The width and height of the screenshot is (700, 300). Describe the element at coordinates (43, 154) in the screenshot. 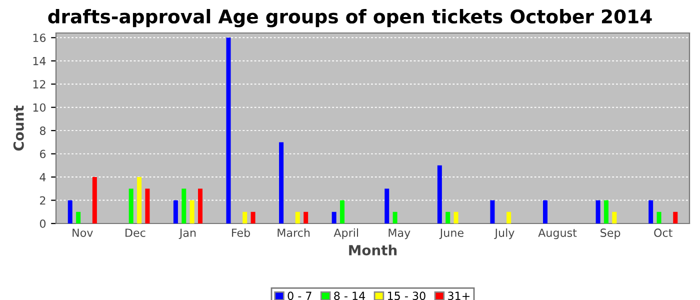

I see `y-tick-label: 6` at that location.